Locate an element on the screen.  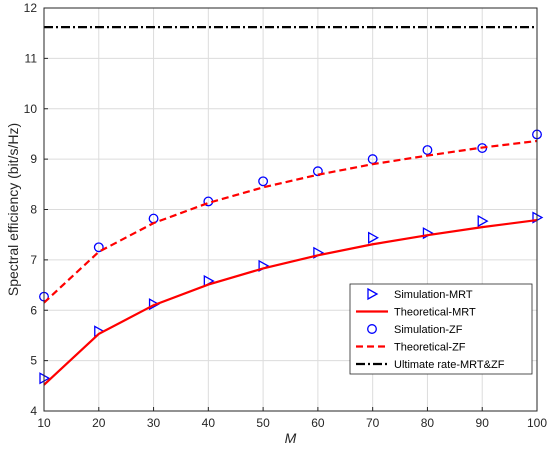
legend-box is located at coordinates (441, 329).